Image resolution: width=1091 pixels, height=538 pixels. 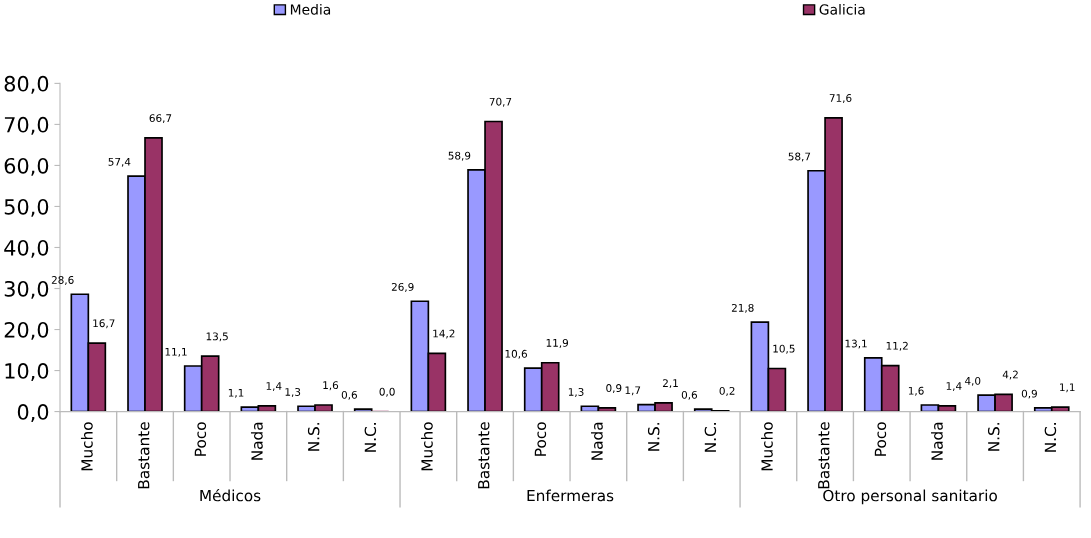 What do you see at coordinates (459, 156) in the screenshot?
I see `data-label: 58,9` at bounding box center [459, 156].